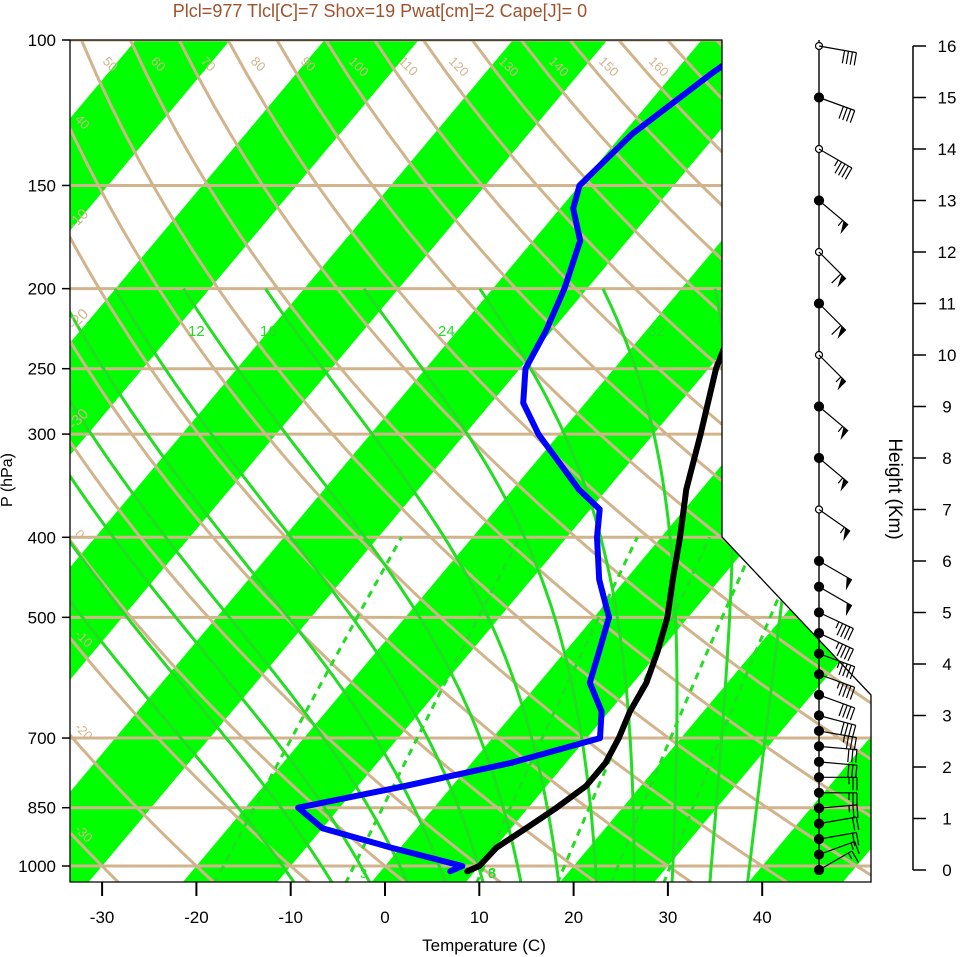 Image resolution: width=961 pixels, height=957 pixels. Describe the element at coordinates (947, 355) in the screenshot. I see `height-tick-label: 10` at that location.